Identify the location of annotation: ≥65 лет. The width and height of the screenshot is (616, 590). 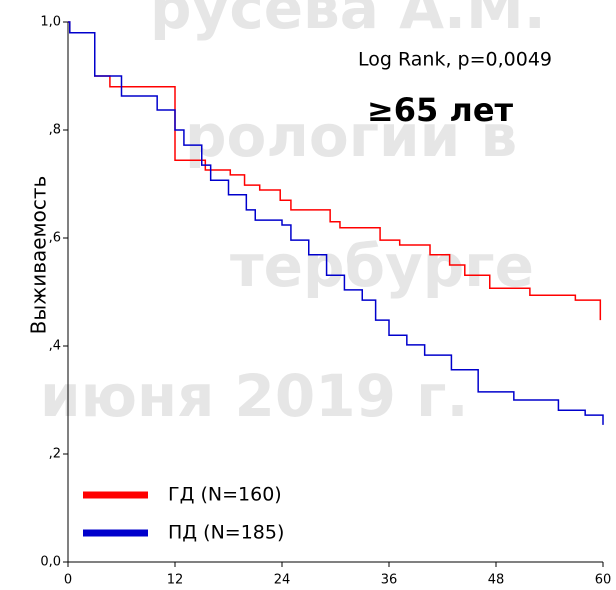
(440, 110).